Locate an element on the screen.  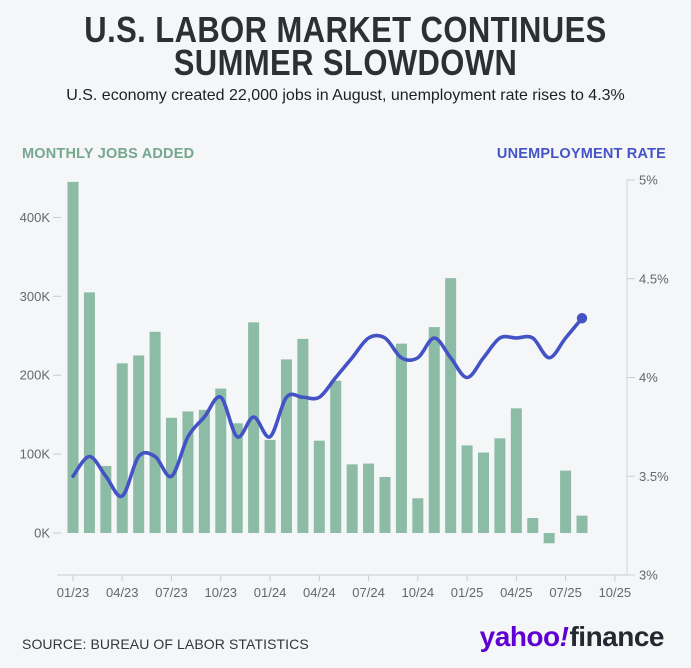
right-axis-tick-label: 4.5% is located at coordinates (654, 278).